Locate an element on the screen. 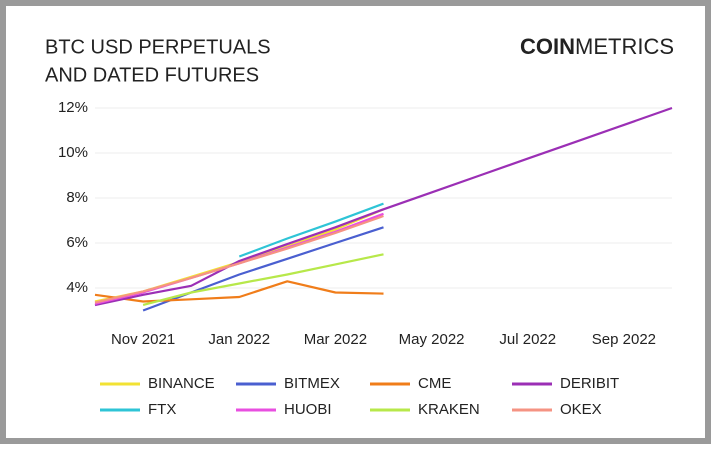  chart-title: BTC USD PERPETUALS is located at coordinates (158, 47).